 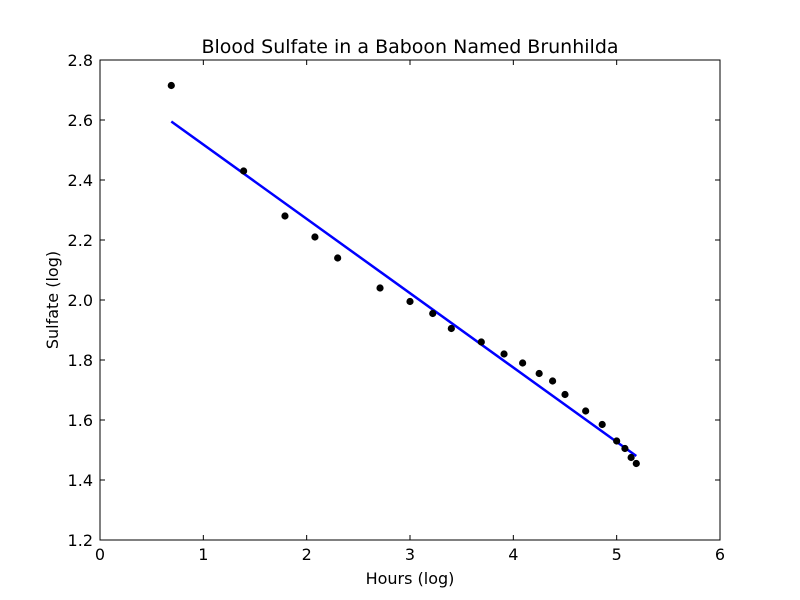 I want to click on x-tick-label: 1, so click(x=203, y=554).